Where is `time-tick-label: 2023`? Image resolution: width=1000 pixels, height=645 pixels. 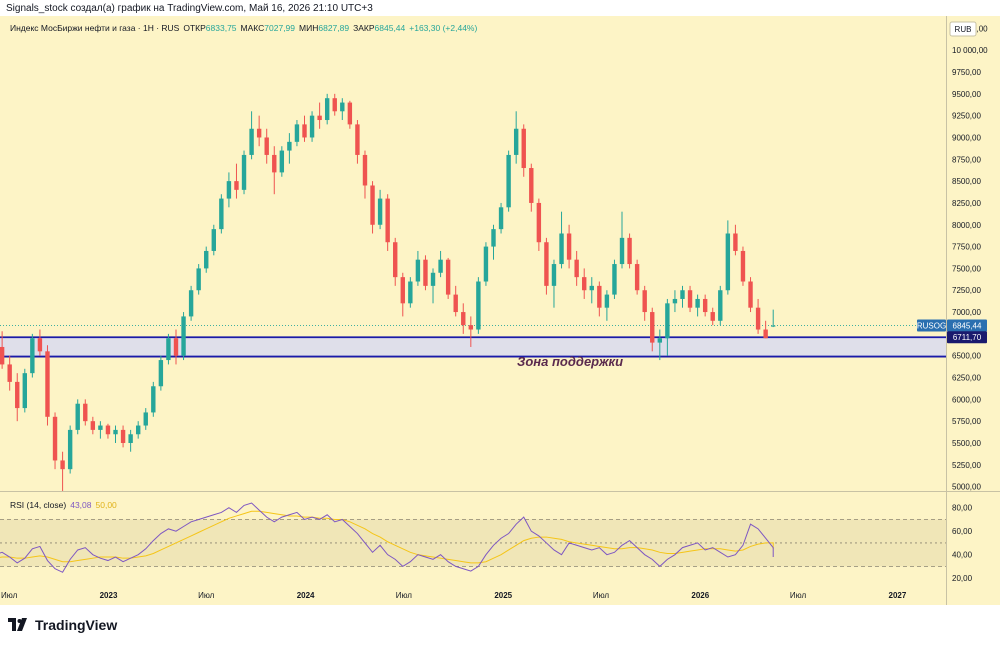
time-tick-label: 2023 is located at coordinates (109, 595).